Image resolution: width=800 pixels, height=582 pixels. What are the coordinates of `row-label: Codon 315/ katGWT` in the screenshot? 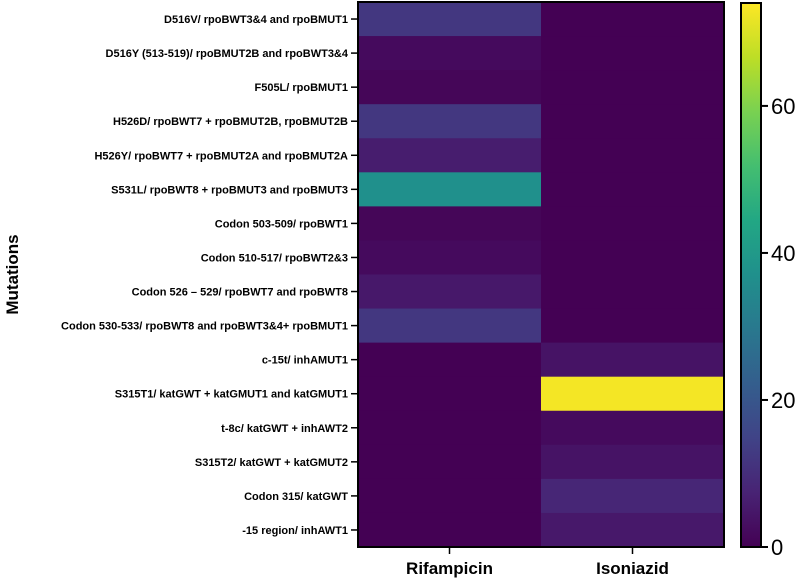 It's located at (296, 497).